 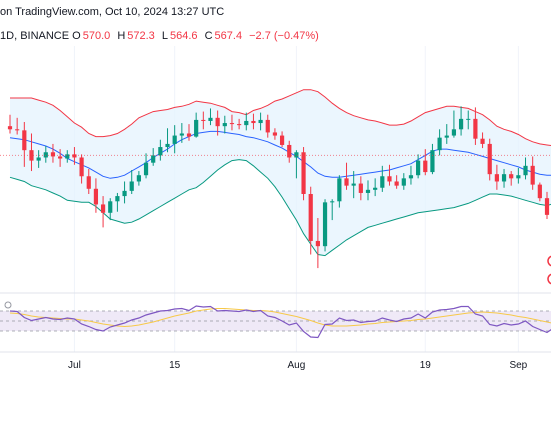 I want to click on change-value: −2.7 (−0.47%), so click(x=284, y=36).